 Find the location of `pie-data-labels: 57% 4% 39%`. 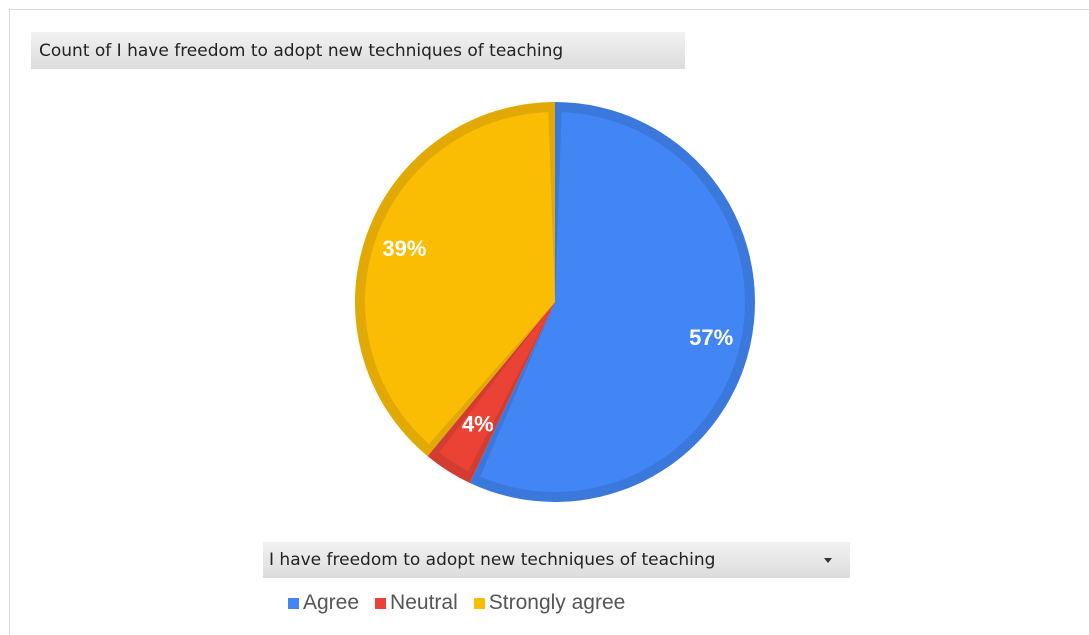

pie-data-labels: 57% 4% 39% is located at coordinates (557, 336).